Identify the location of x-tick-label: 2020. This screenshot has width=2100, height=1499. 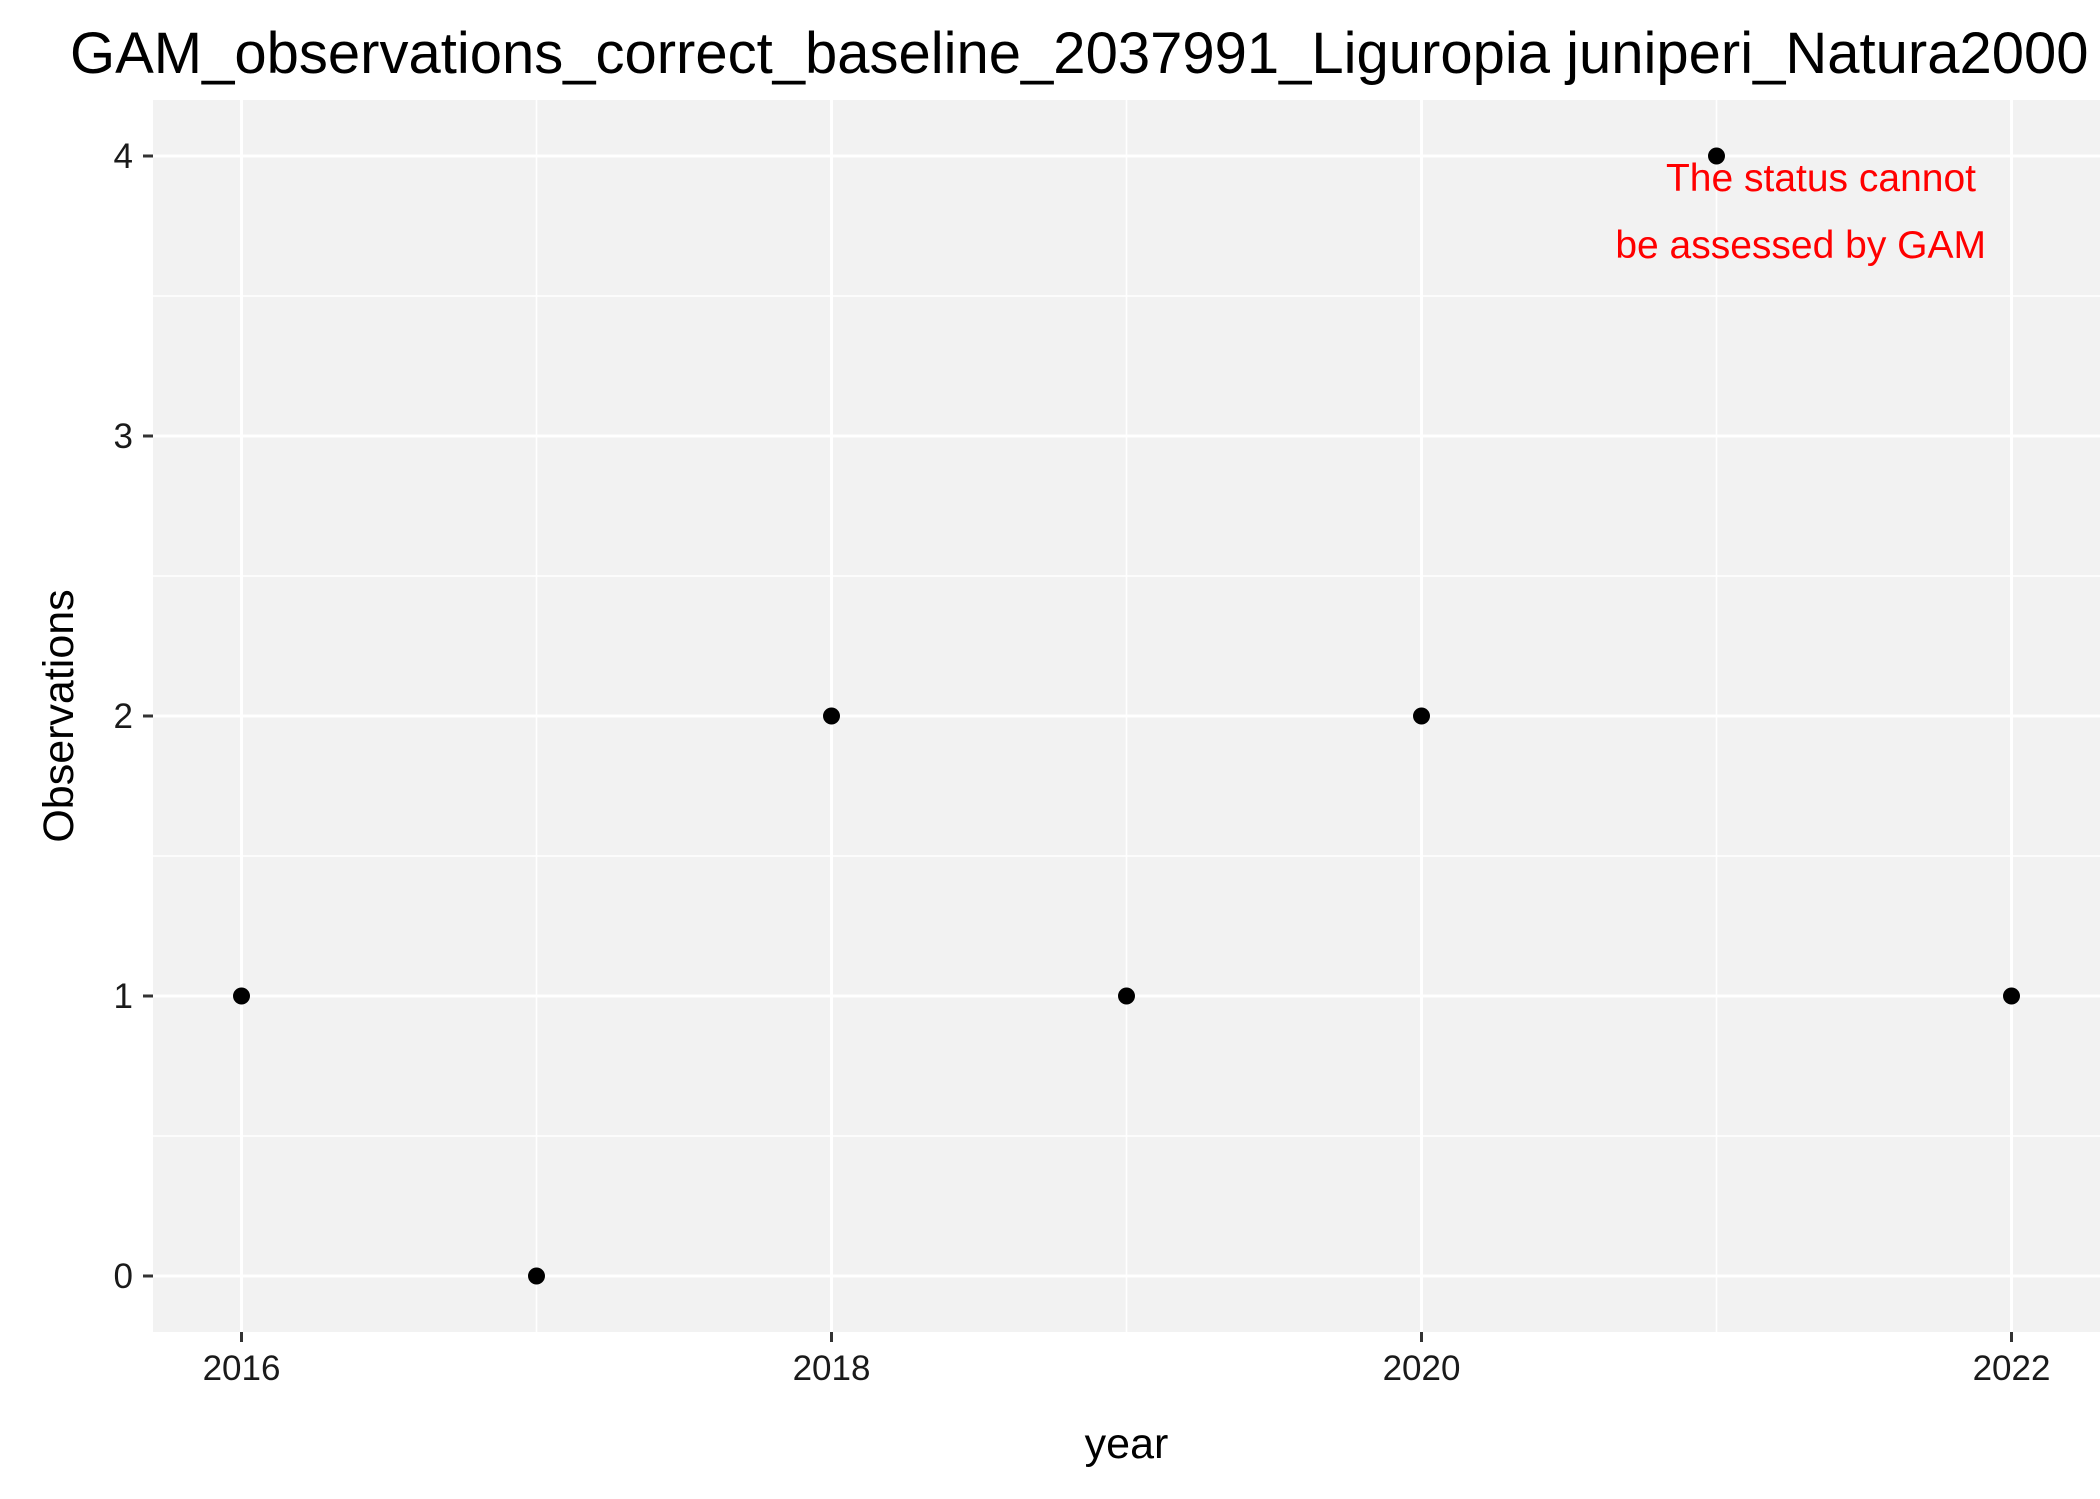
(1422, 1368).